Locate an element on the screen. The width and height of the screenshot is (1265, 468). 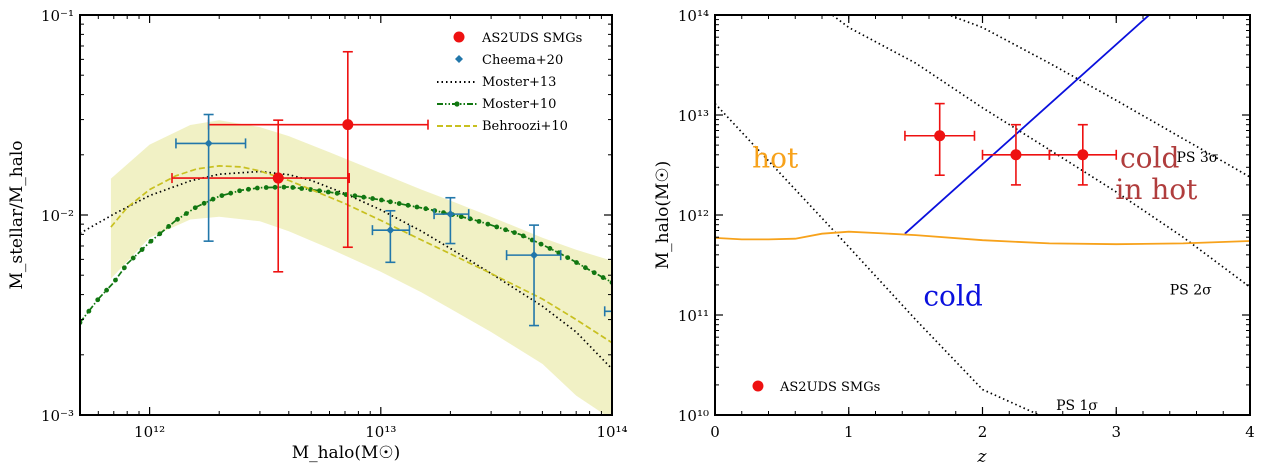
legend-marker-cheema is located at coordinates (459, 59).